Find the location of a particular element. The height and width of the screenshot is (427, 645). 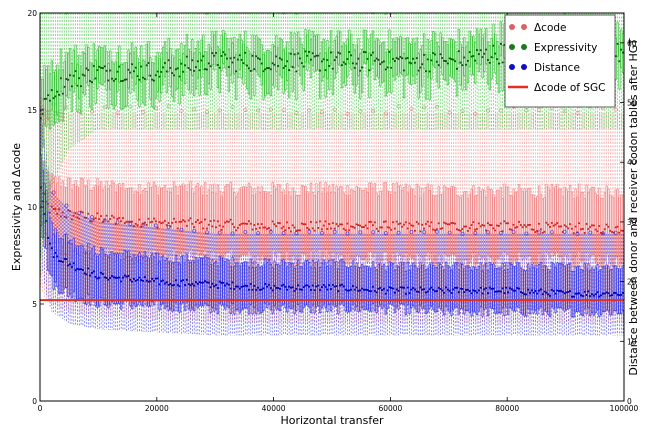

y-left-tick-label: 10 is located at coordinates (32, 207).